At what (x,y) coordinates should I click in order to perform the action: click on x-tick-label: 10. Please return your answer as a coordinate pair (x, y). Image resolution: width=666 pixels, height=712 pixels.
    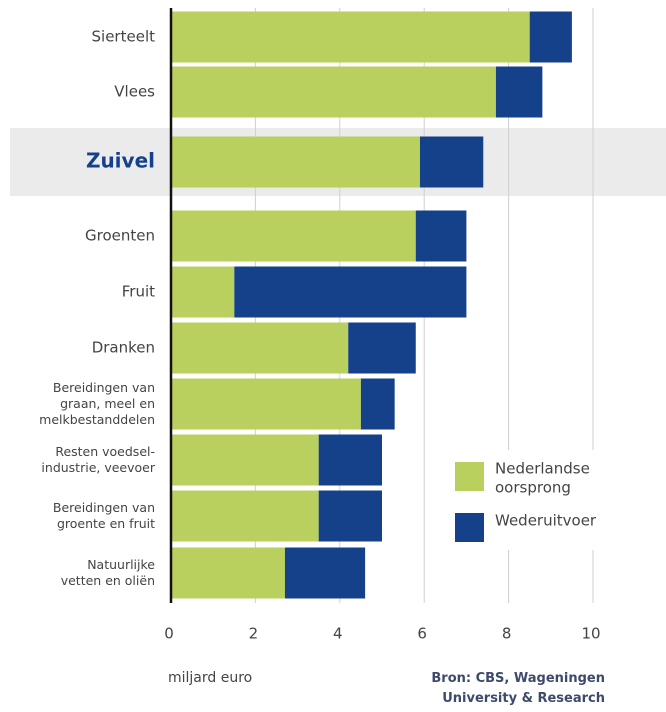
    Looking at the image, I should click on (590, 634).